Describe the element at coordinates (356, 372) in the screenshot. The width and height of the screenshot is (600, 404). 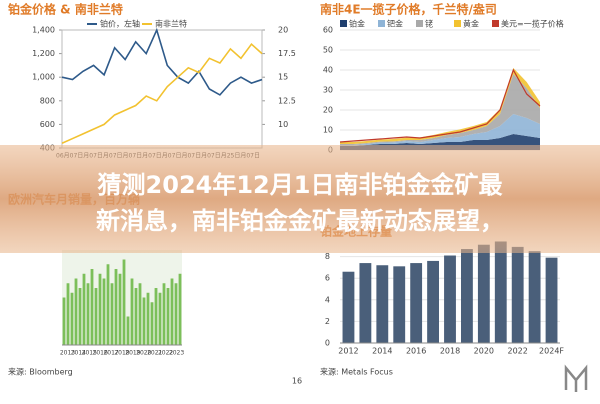
I see `source-note: 来源: Metals Focus` at that location.